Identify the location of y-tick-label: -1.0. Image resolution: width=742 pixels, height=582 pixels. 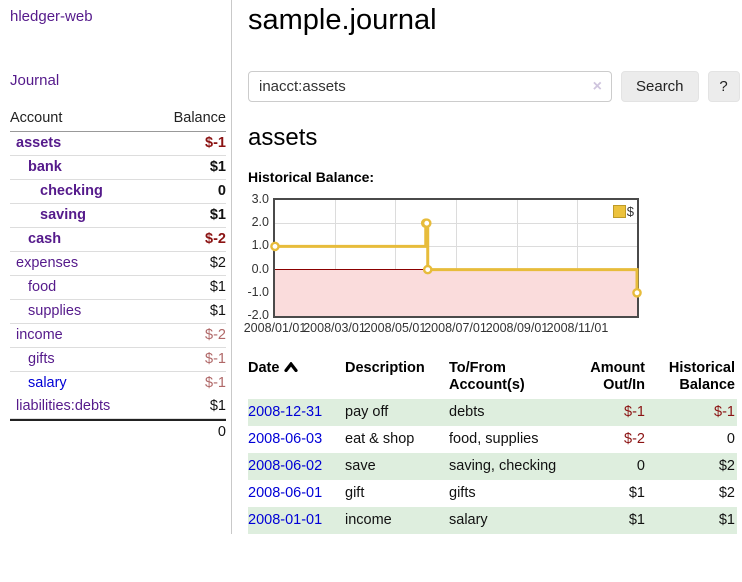
(258, 291).